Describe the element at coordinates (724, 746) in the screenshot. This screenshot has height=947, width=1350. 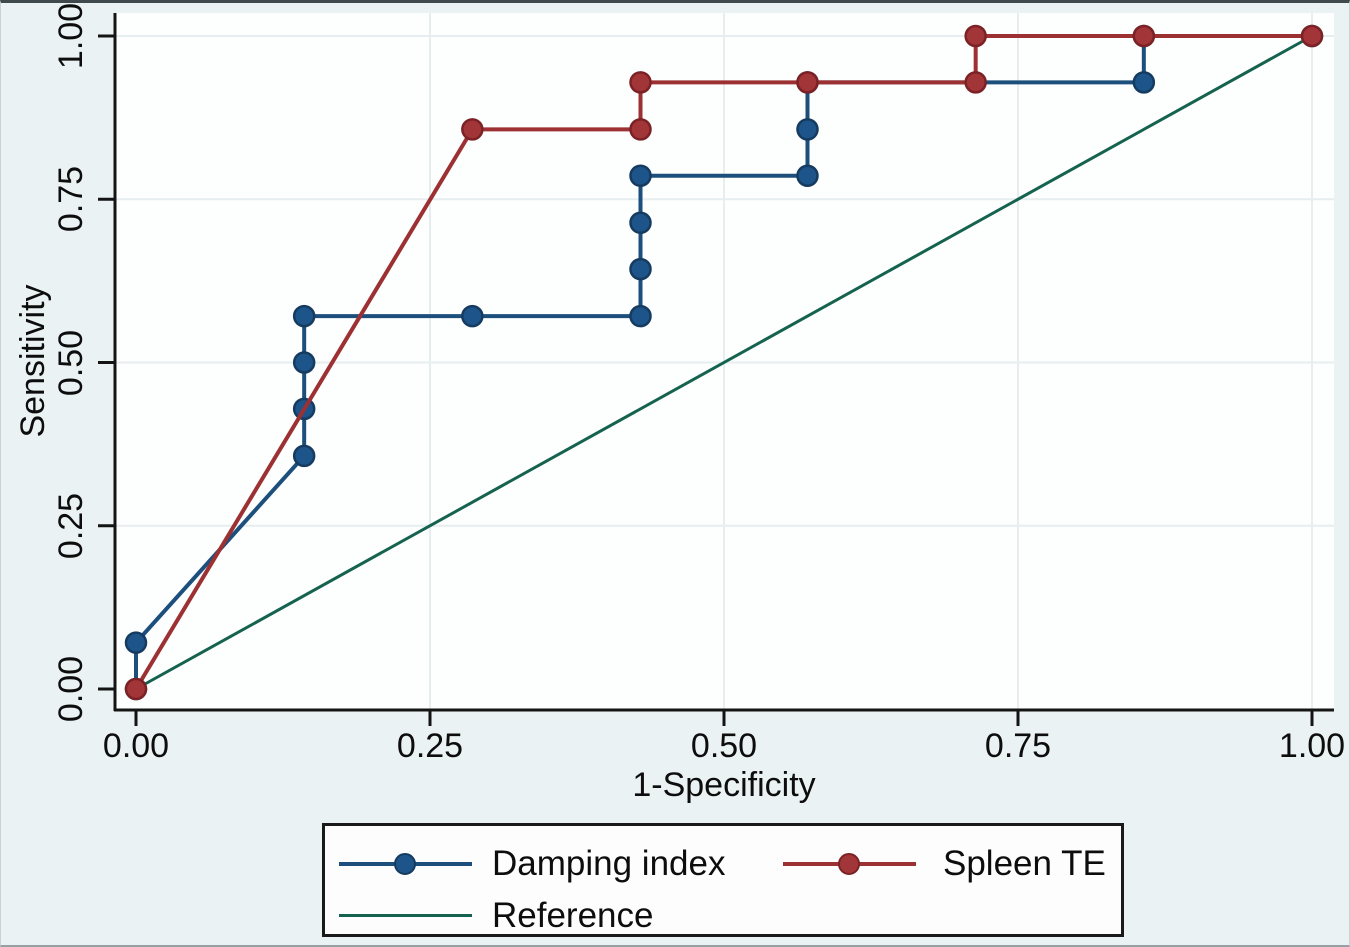
I see `x-tick-label-0.50: 0.50` at that location.